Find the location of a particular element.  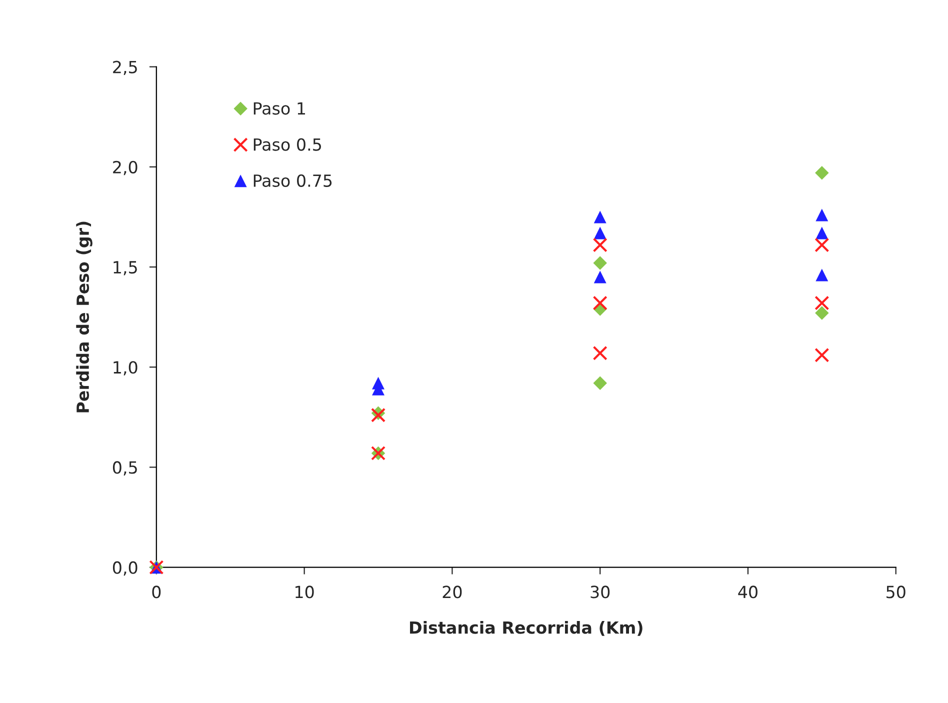

x-tick-label: 0 is located at coordinates (156, 592).